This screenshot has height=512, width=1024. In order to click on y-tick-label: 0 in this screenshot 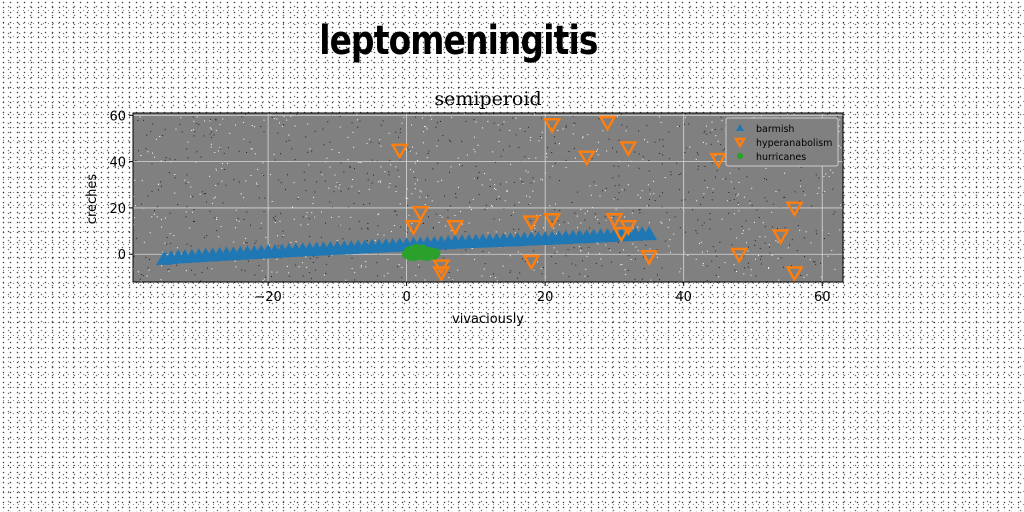, I will do `click(122, 255)`.